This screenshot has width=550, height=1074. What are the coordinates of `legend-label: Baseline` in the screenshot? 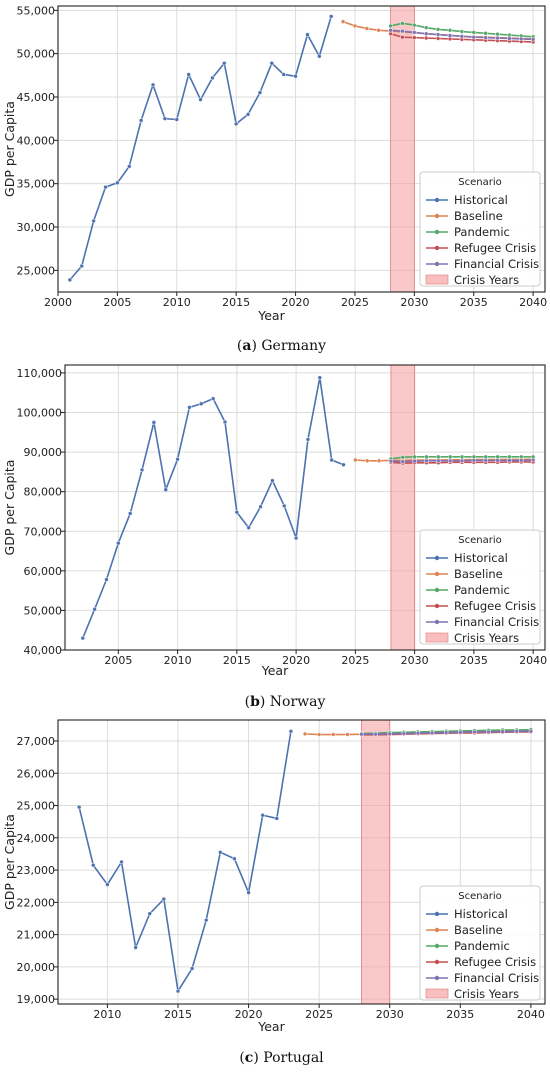 It's located at (478, 574).